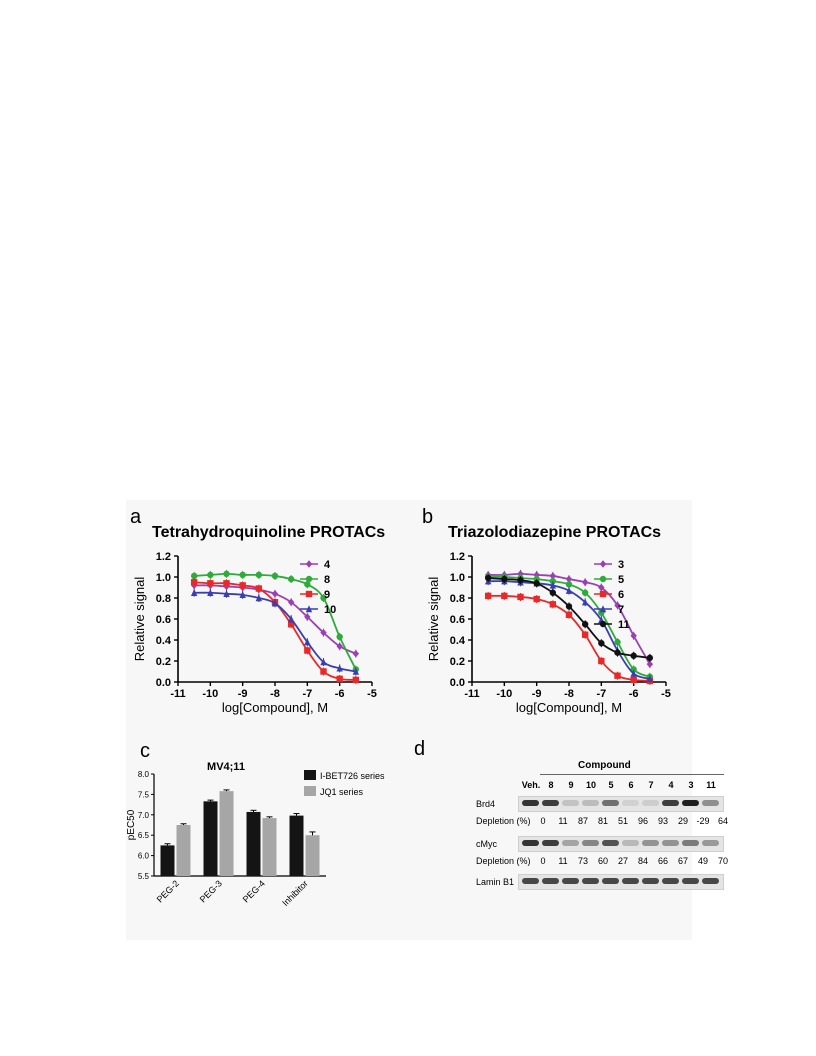 This screenshot has width=816, height=1056. I want to click on depletion-label: Depletion (%), so click(503, 861).